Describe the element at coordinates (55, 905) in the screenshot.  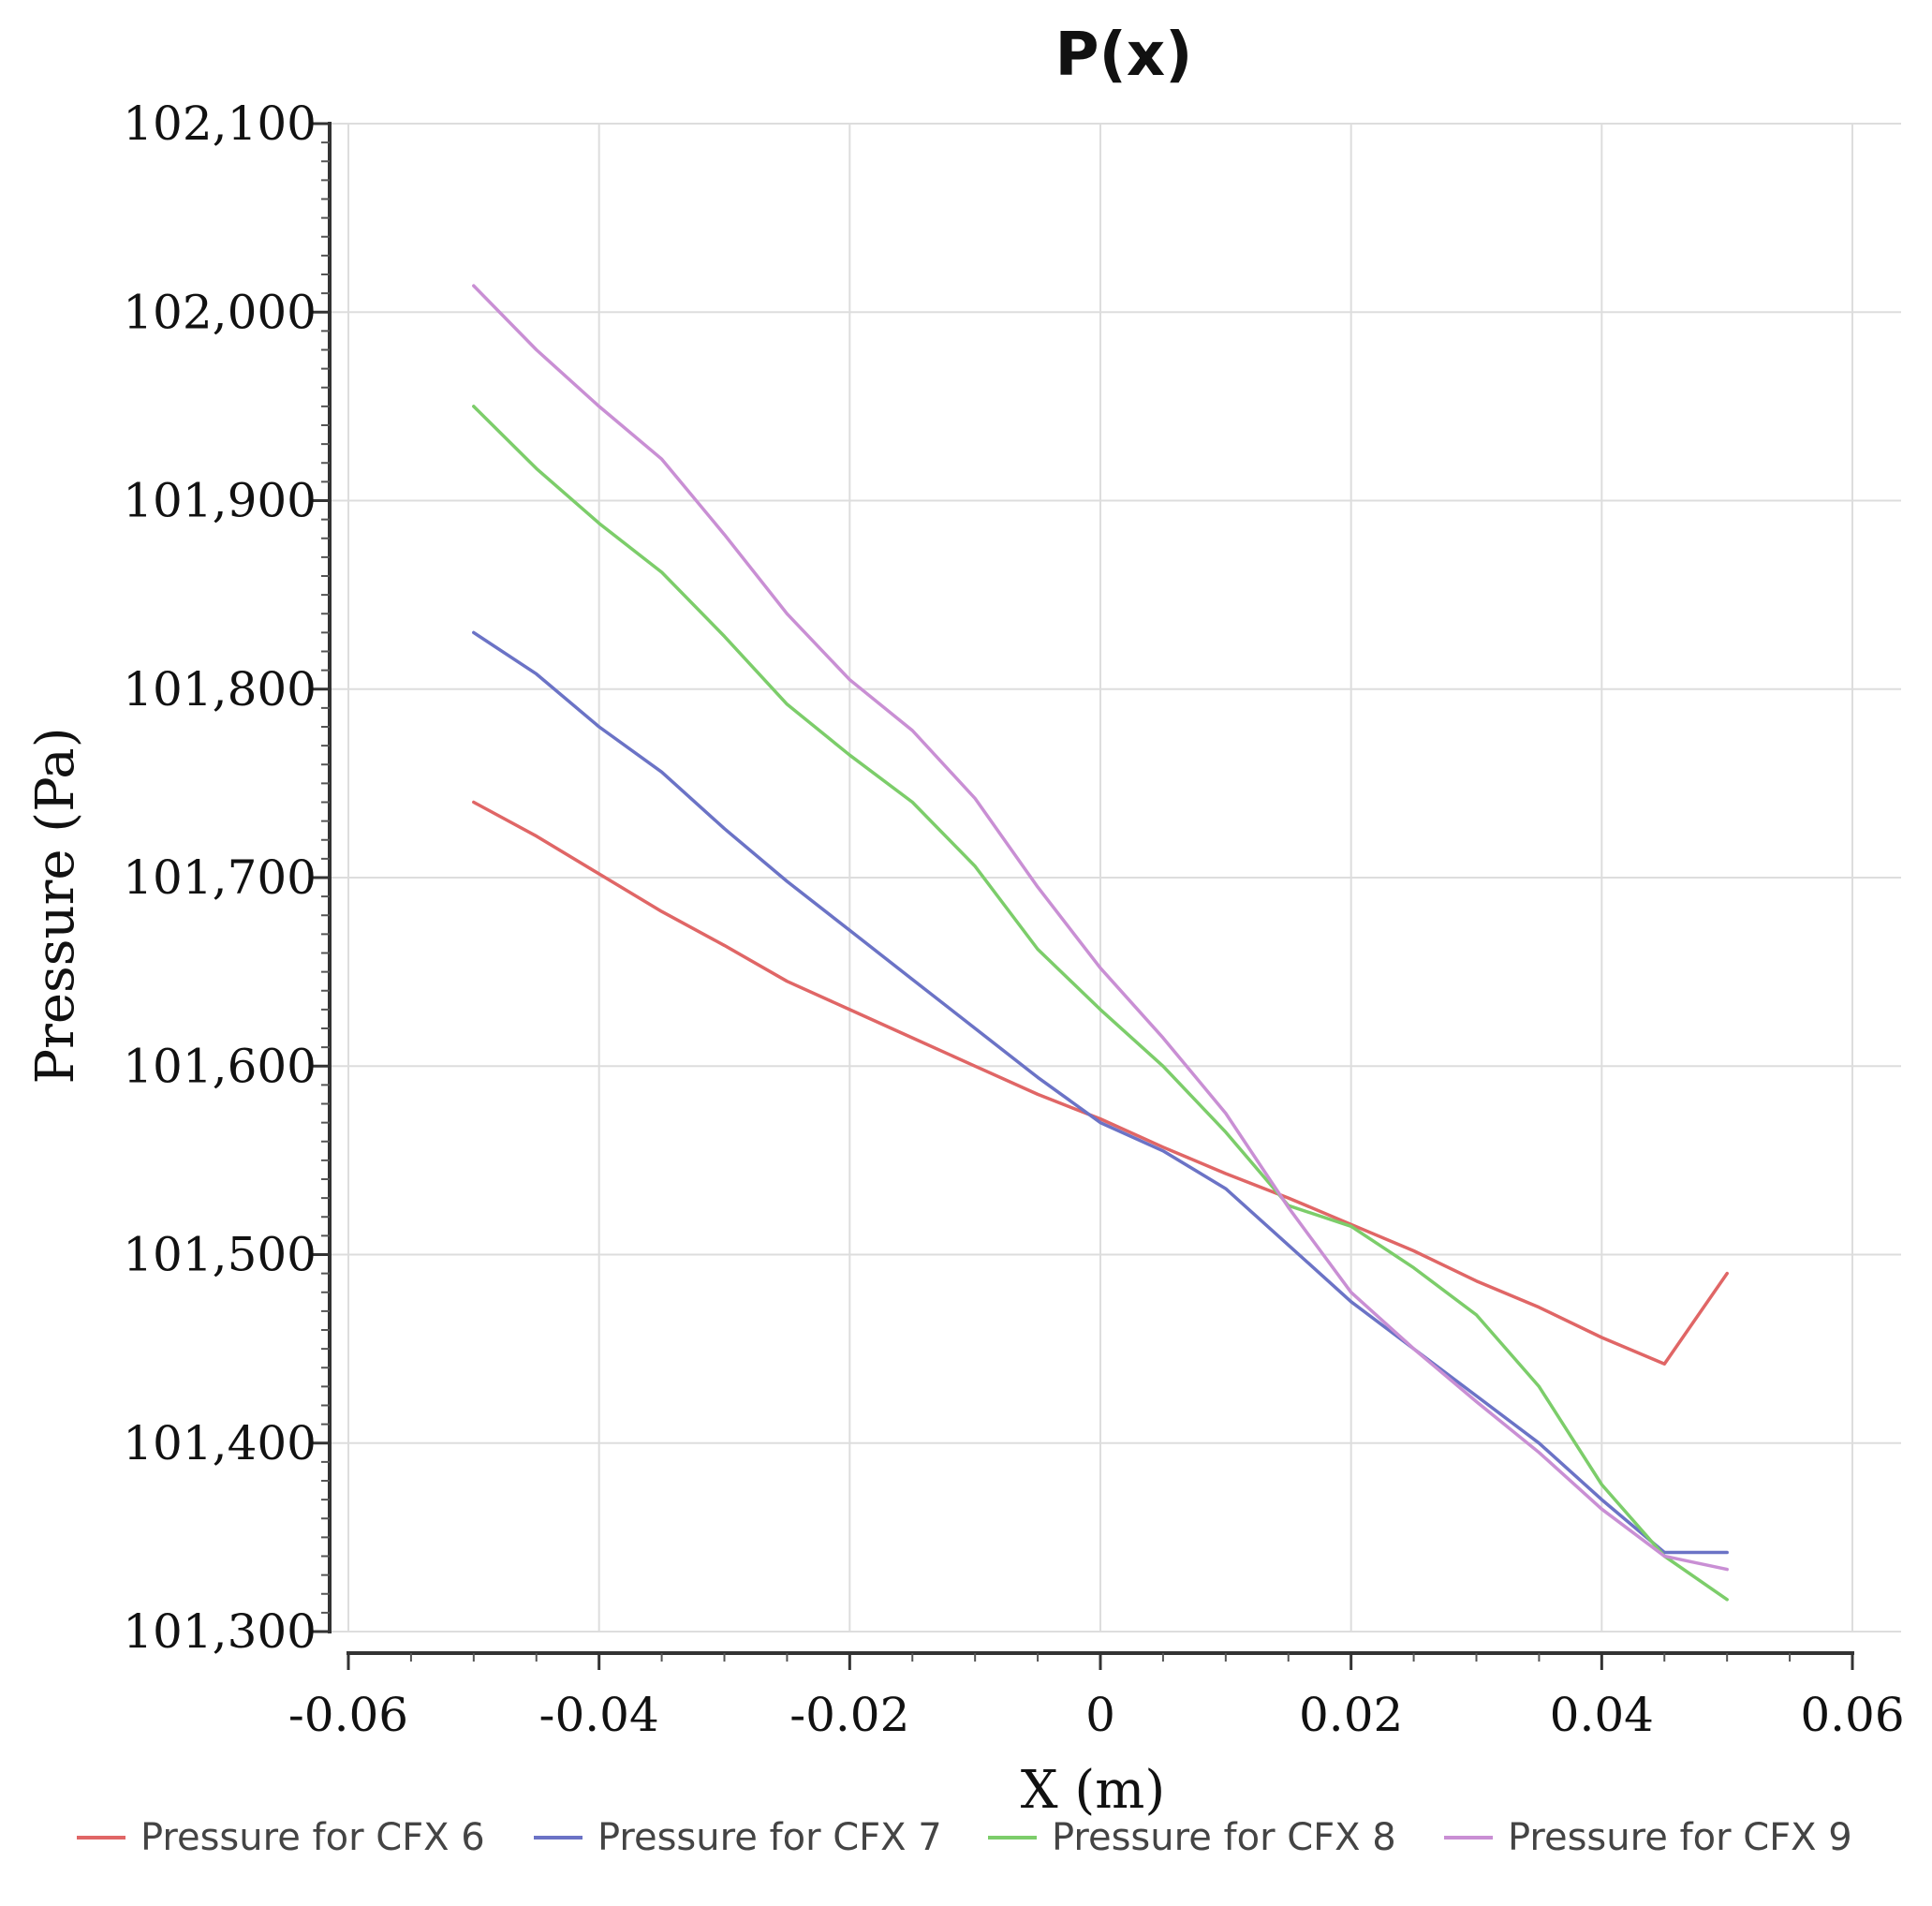
I see `y-axis-label: Pressure (Pa)` at that location.